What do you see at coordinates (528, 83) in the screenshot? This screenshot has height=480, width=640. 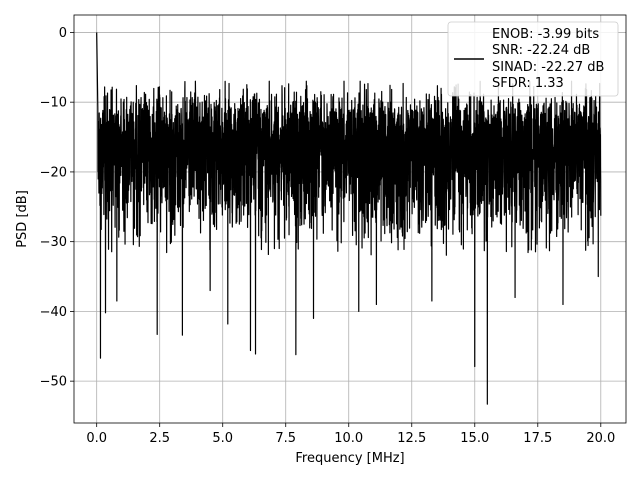 I see `legend-sfdr: SFDR: 1.33` at bounding box center [528, 83].